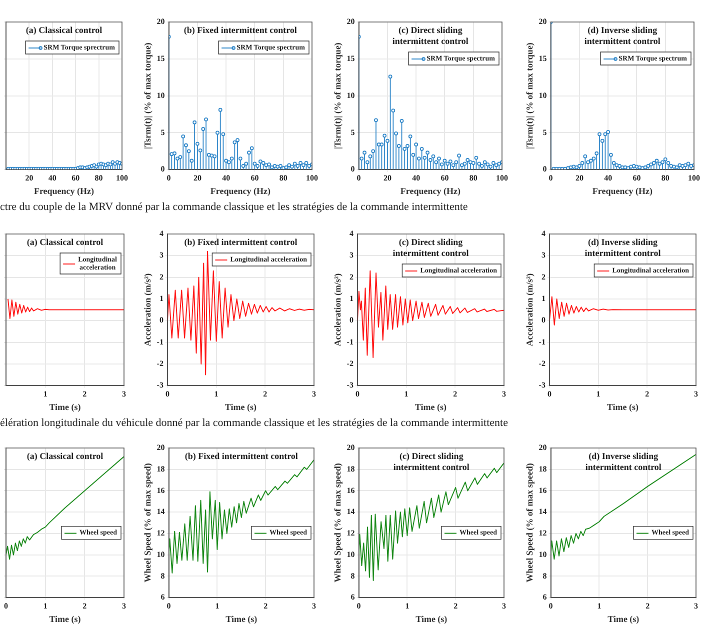 The width and height of the screenshot is (702, 628). What do you see at coordinates (543, 277) in the screenshot?
I see `y-tick-label: 2` at bounding box center [543, 277].